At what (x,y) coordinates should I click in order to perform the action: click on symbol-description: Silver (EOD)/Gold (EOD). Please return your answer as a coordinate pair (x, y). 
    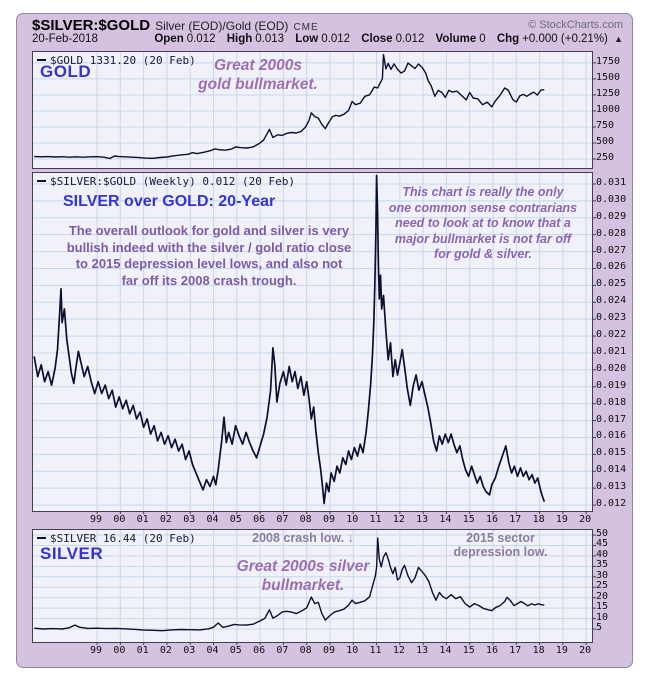
    Looking at the image, I should click on (222, 26).